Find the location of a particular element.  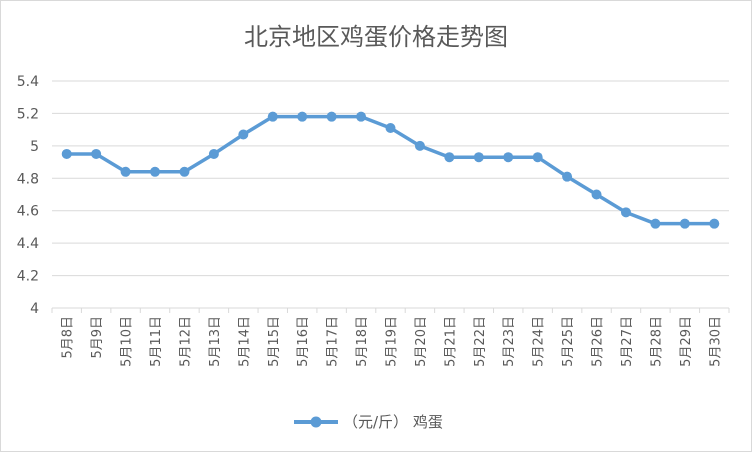

y-tick-label: 4.2 is located at coordinates (28, 277).